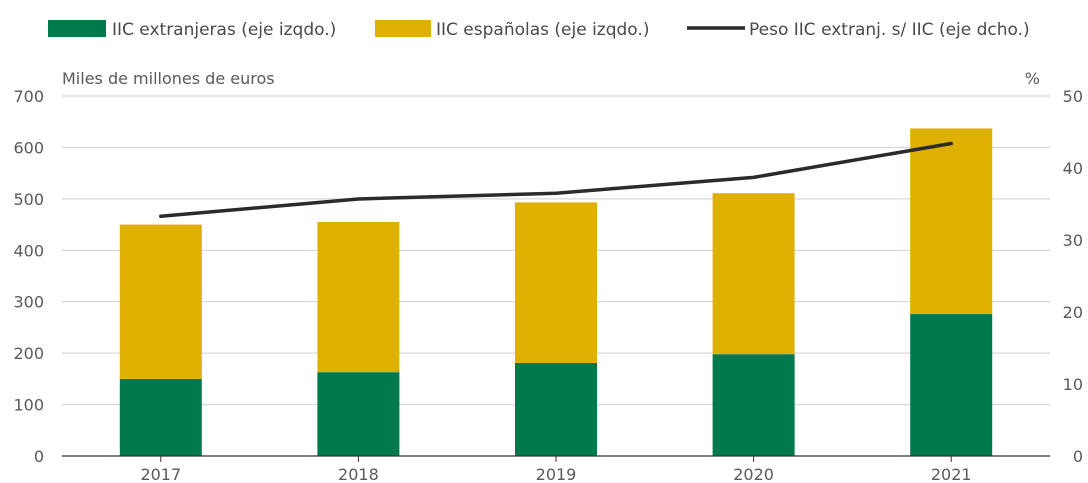 This screenshot has width=1088, height=483. Describe the element at coordinates (1032, 78) in the screenshot. I see `y-axis-right-title: %` at that location.